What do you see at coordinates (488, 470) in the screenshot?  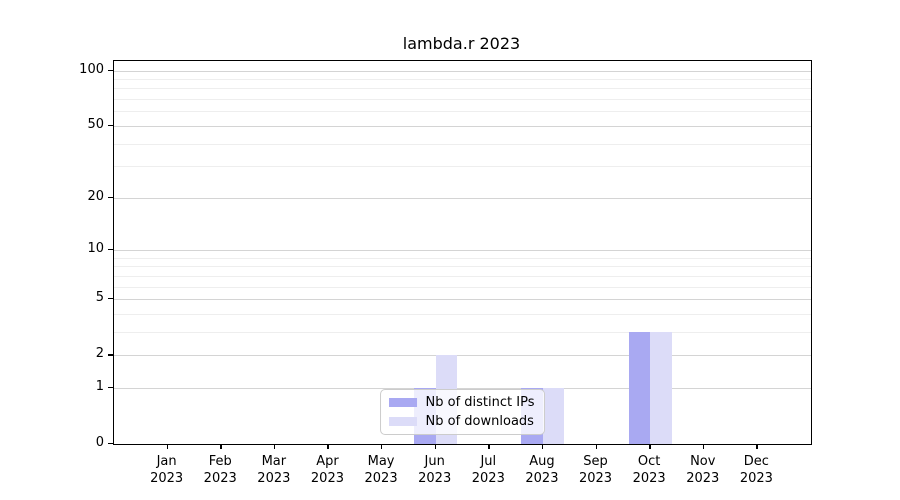 I see `x-tick-label: Jul 2023` at bounding box center [488, 470].